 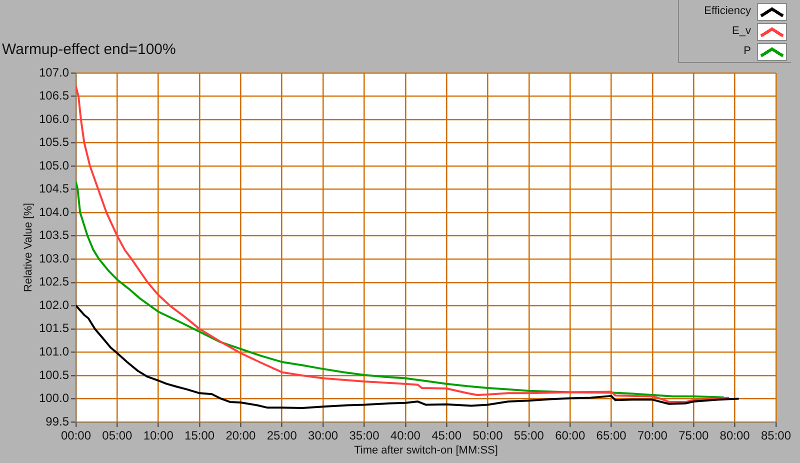 What do you see at coordinates (54, 398) in the screenshot?
I see `y-tick-label: 100.0` at bounding box center [54, 398].